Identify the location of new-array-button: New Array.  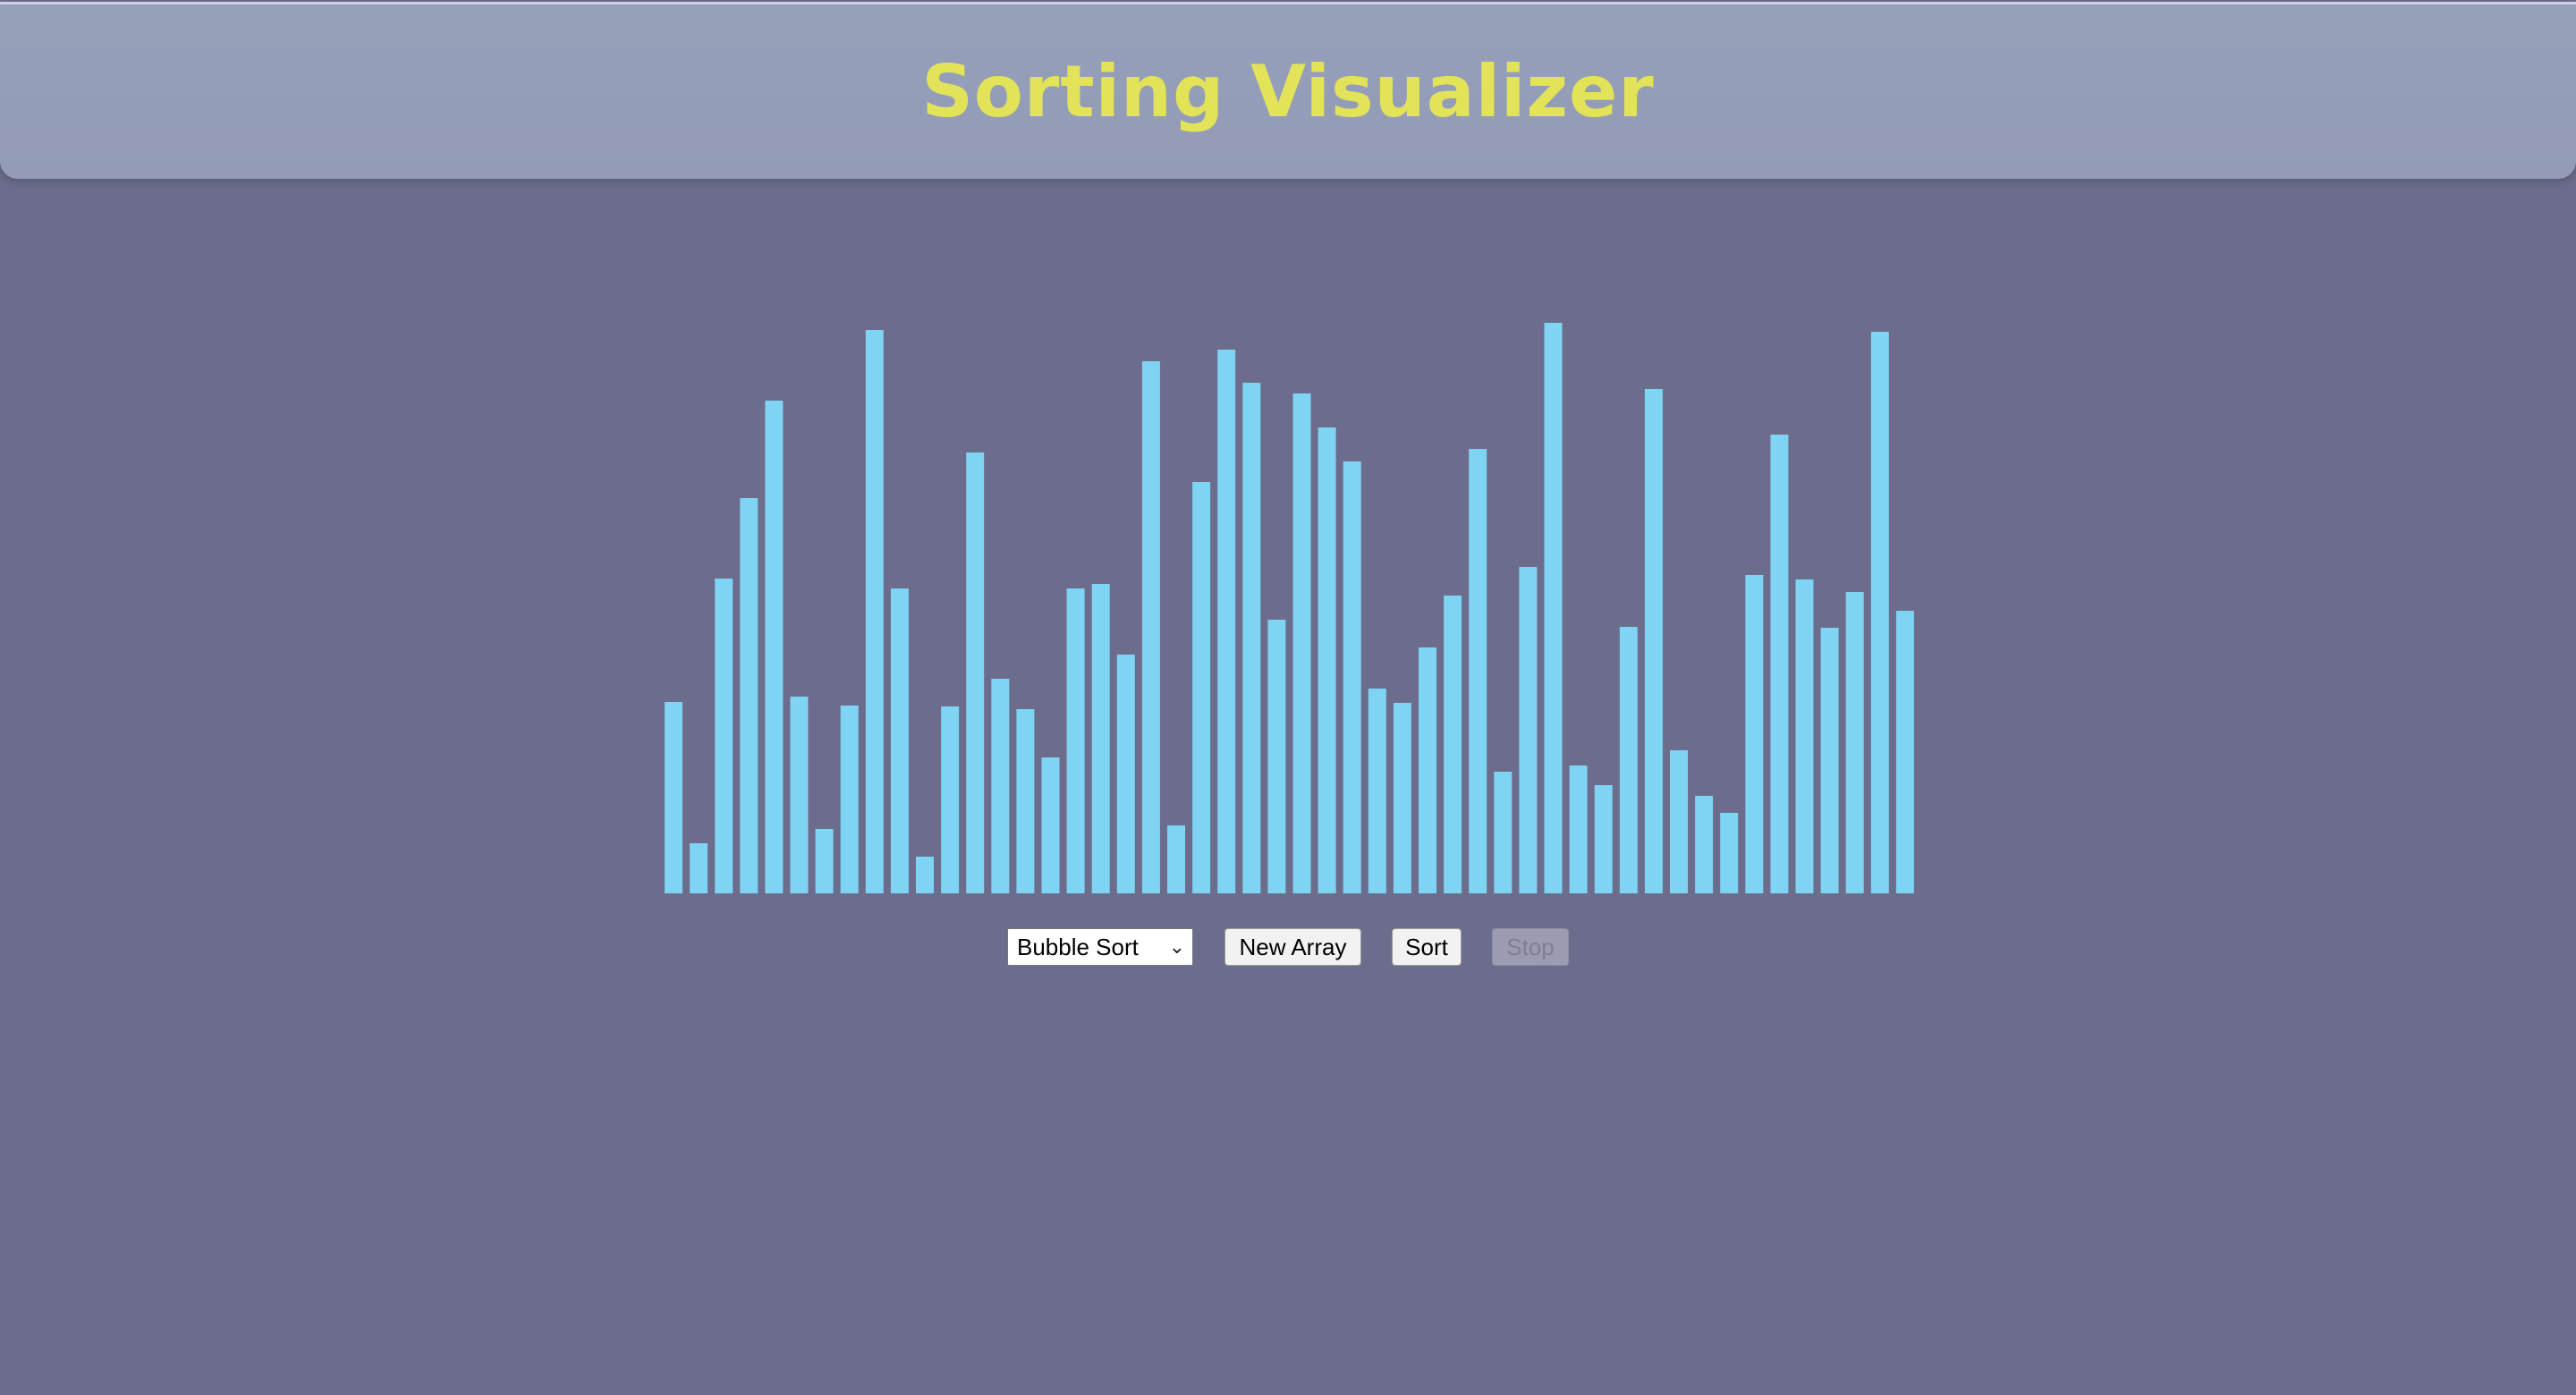
(1292, 947).